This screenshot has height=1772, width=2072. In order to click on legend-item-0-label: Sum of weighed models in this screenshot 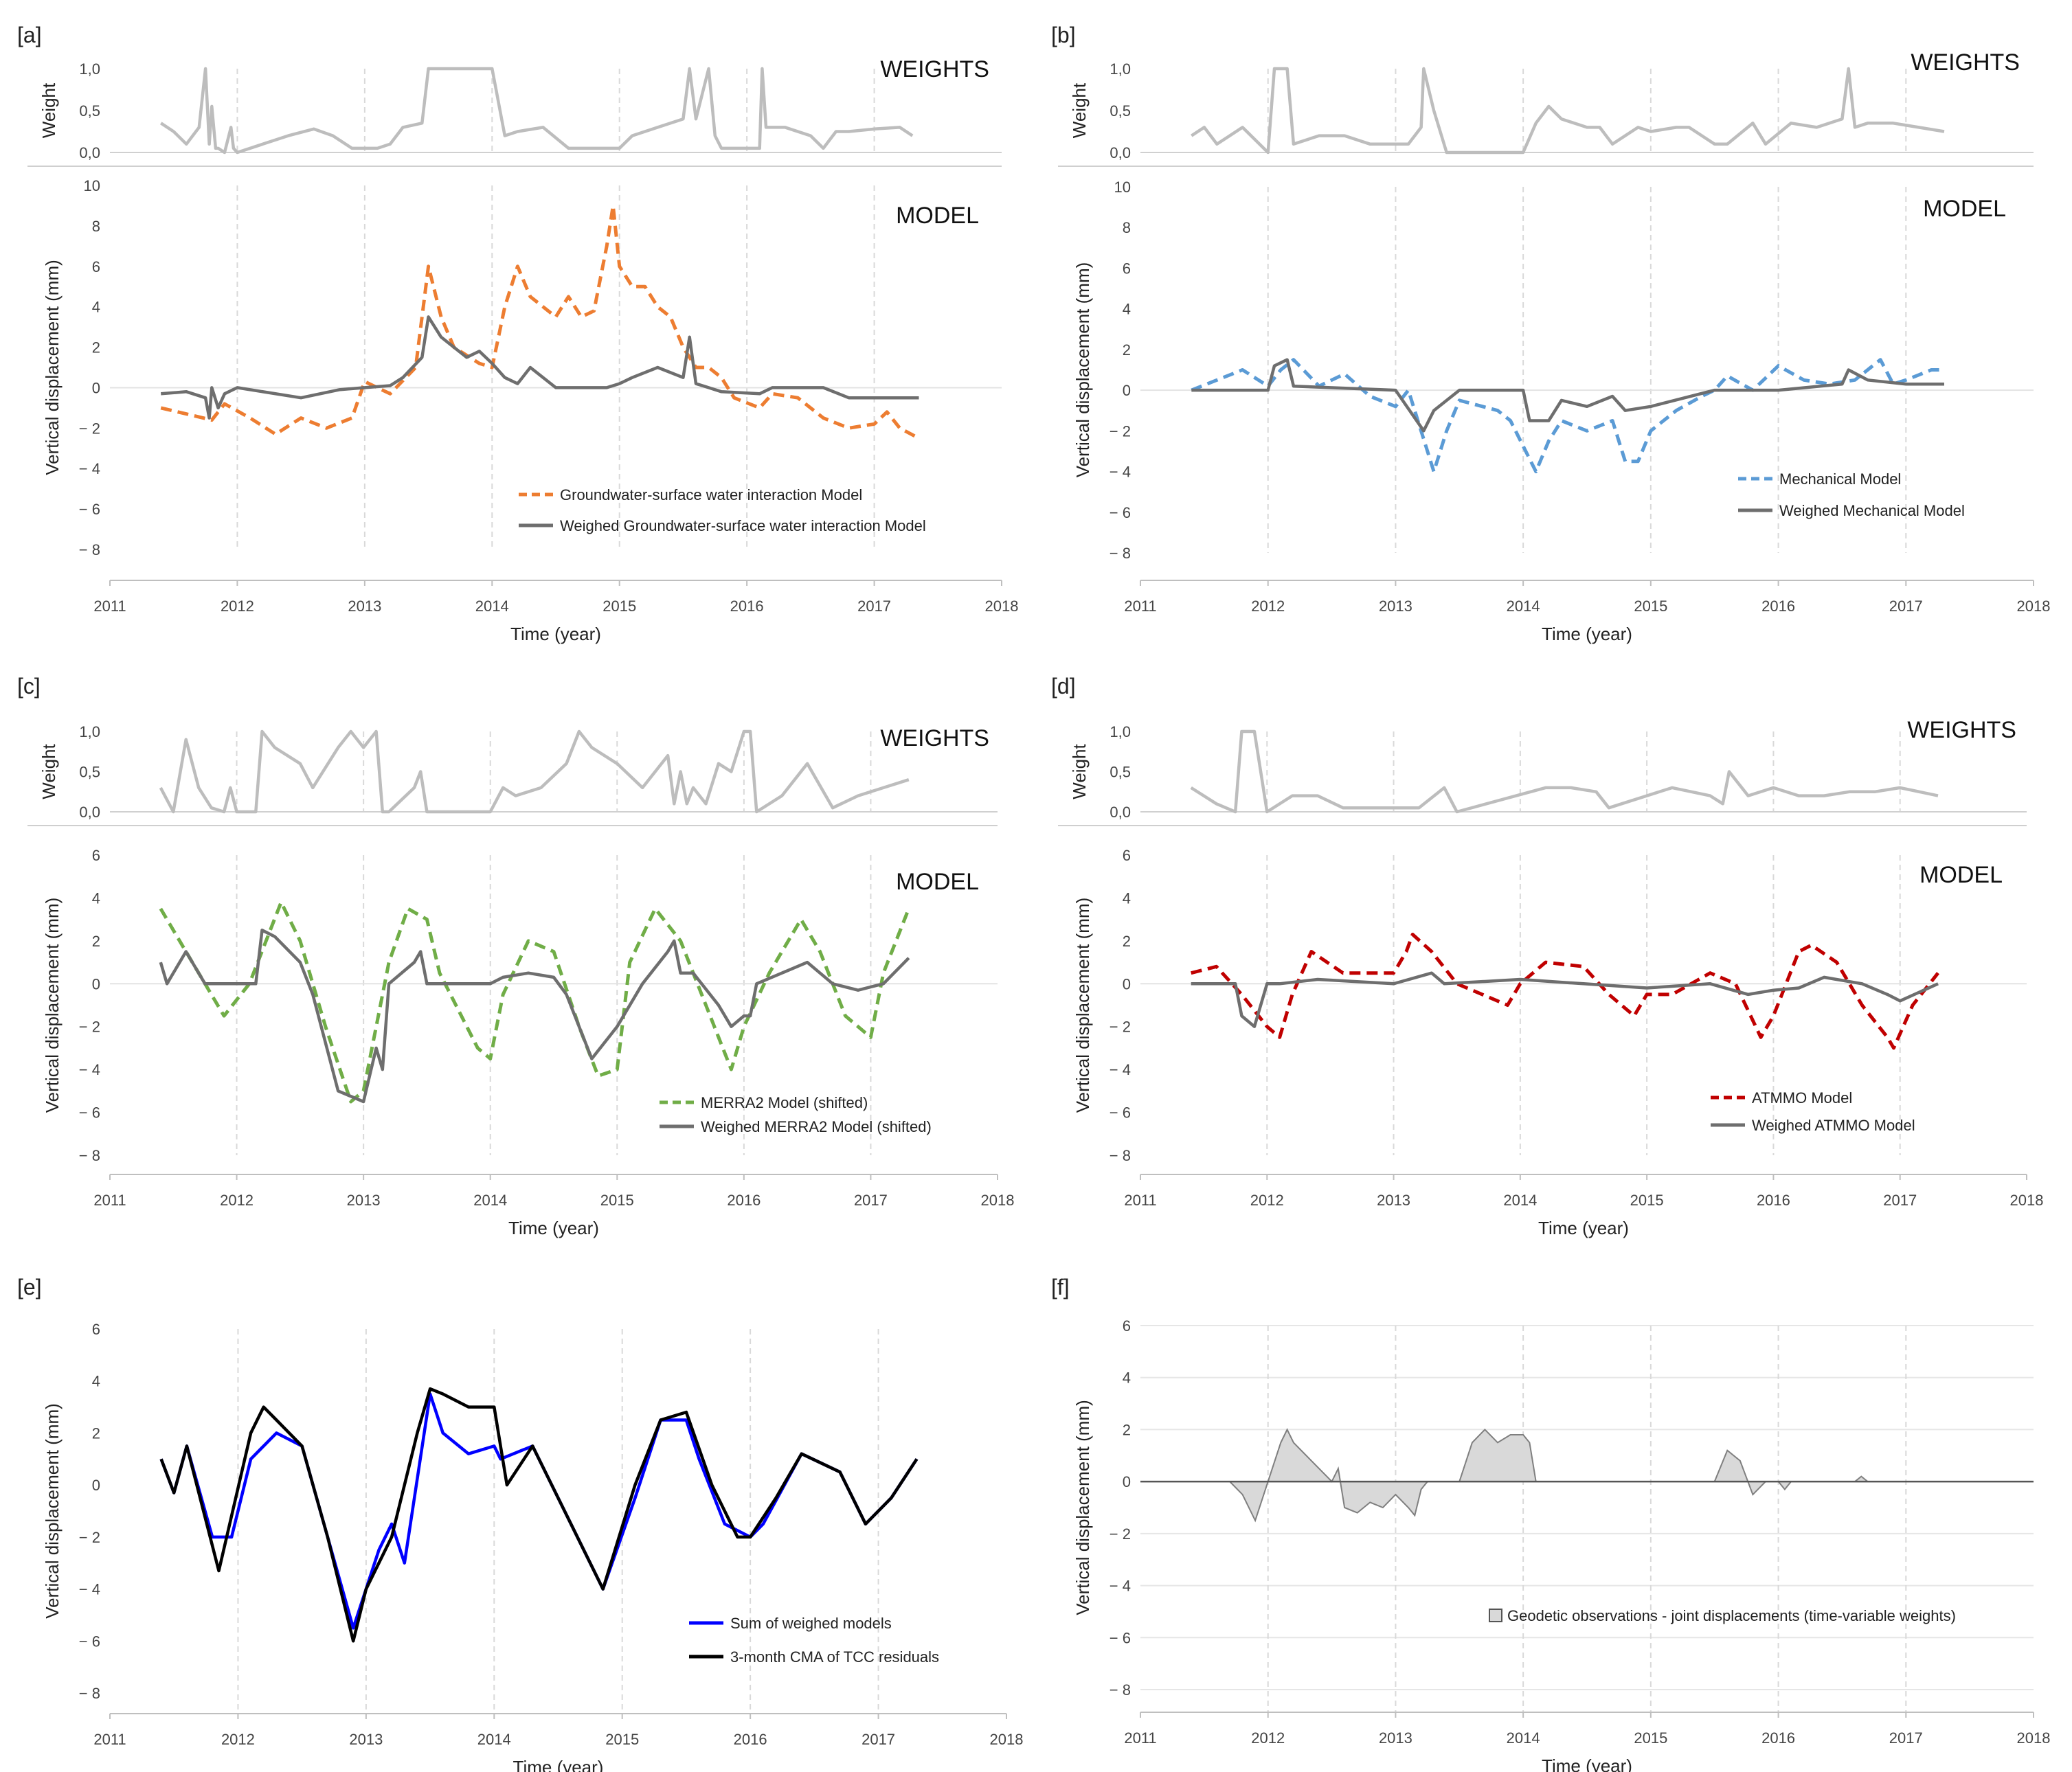, I will do `click(811, 1624)`.